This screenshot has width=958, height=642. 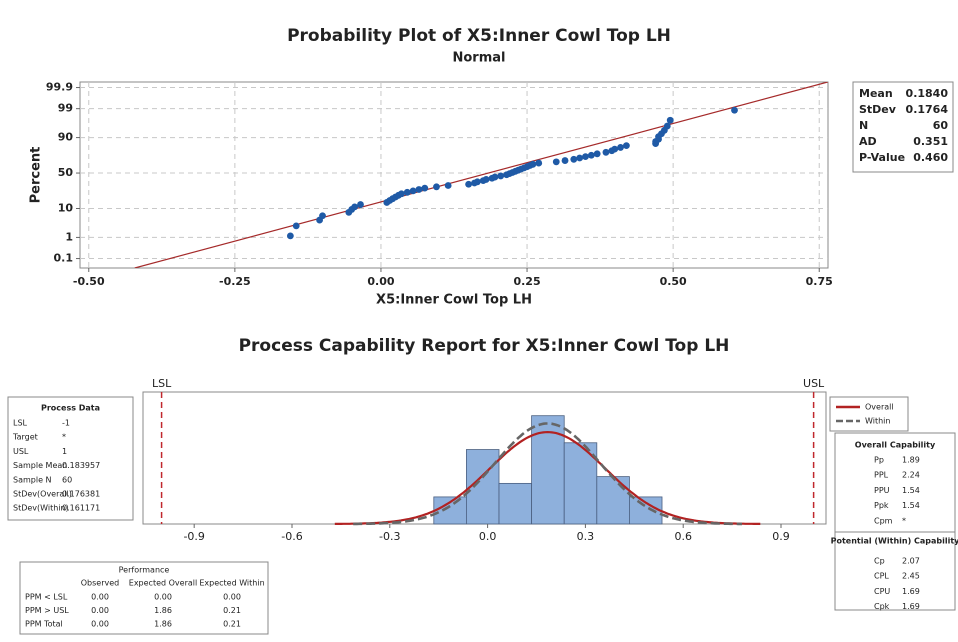 I want to click on table-label: PPL, so click(x=881, y=475).